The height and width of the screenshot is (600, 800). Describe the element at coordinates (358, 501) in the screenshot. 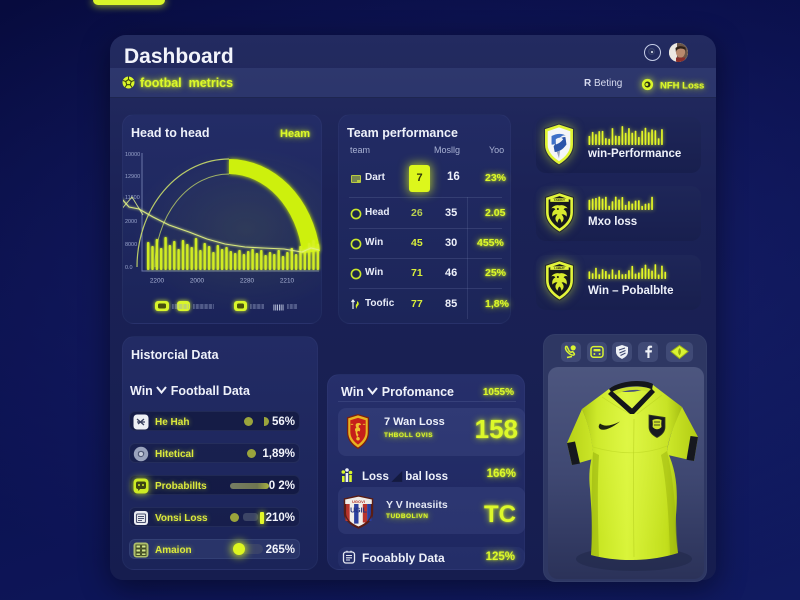

I see `svg-text: UGOVI` at that location.